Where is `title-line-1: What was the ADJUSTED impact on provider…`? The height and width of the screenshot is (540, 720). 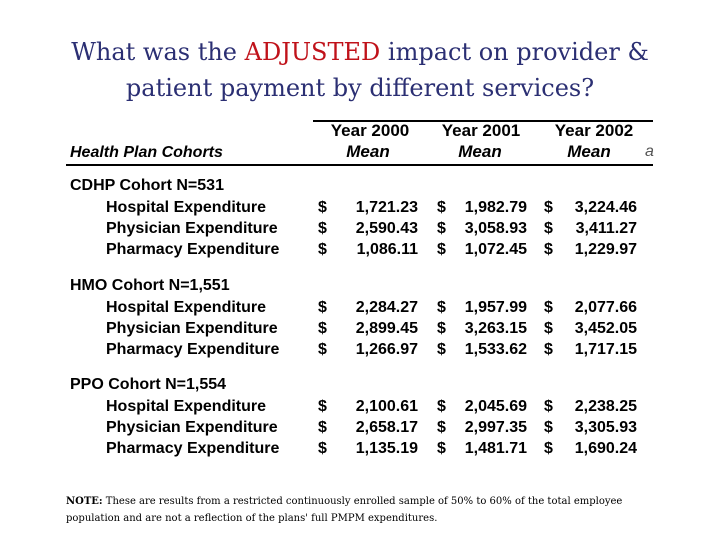 title-line-1: What was the ADJUSTED impact on provider… is located at coordinates (360, 52).